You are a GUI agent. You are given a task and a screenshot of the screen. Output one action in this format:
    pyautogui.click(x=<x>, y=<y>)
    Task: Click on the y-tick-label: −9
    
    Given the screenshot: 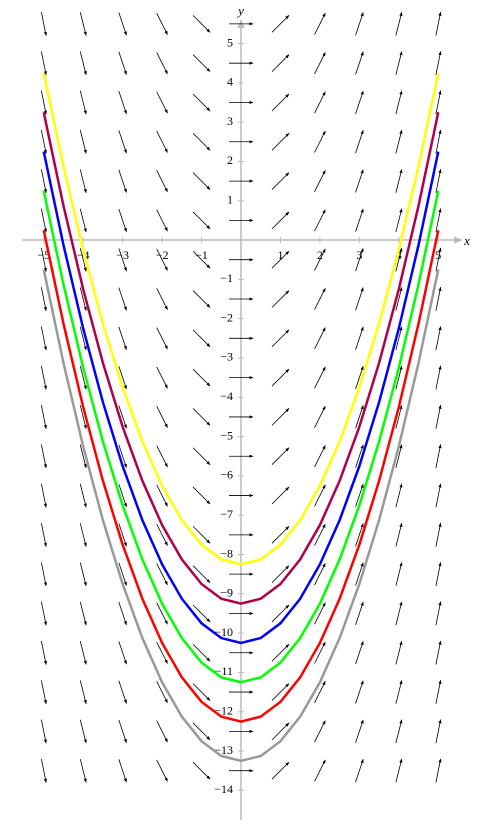 What is the action you would take?
    pyautogui.click(x=226, y=593)
    